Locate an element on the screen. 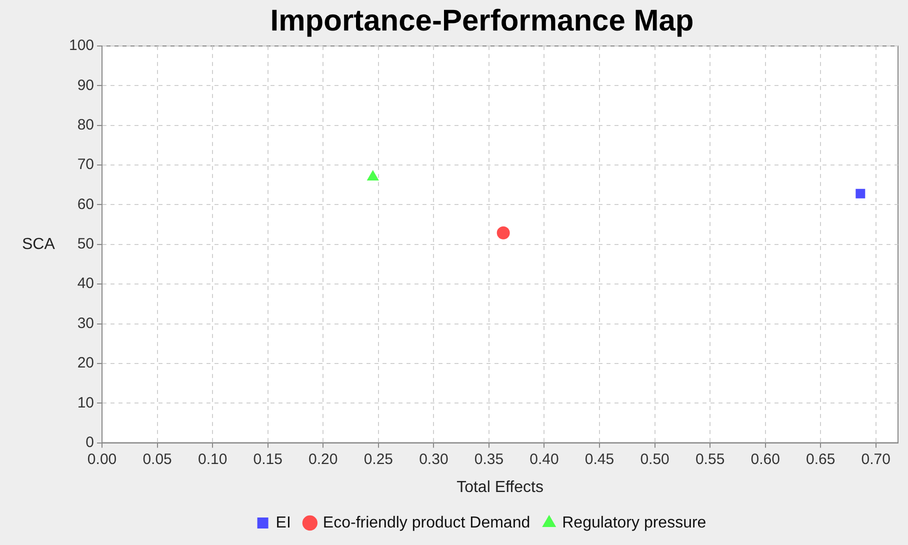  x-tick-label: 0.00 is located at coordinates (102, 459).